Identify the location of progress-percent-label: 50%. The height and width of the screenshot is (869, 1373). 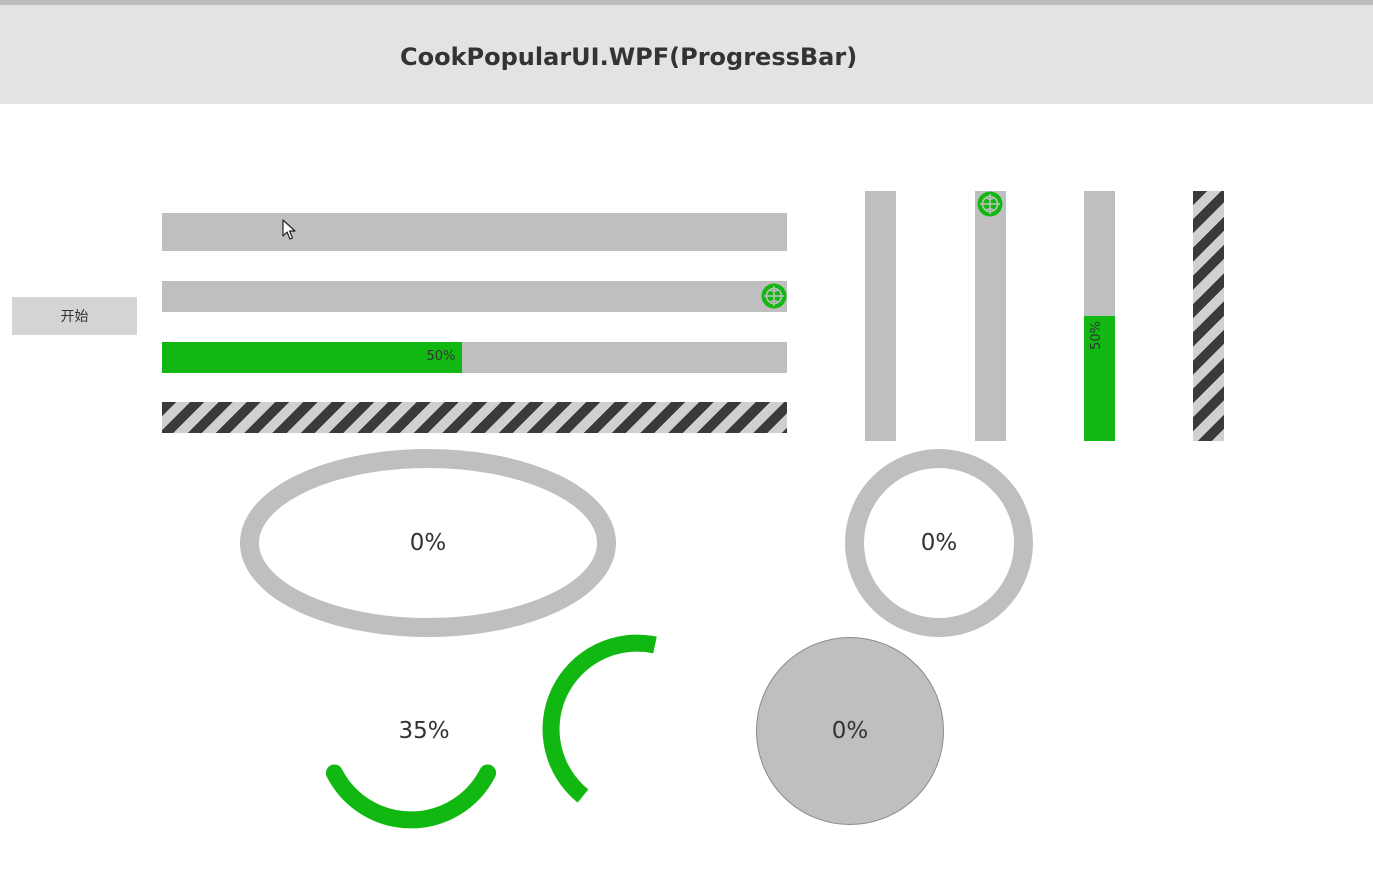
(441, 356).